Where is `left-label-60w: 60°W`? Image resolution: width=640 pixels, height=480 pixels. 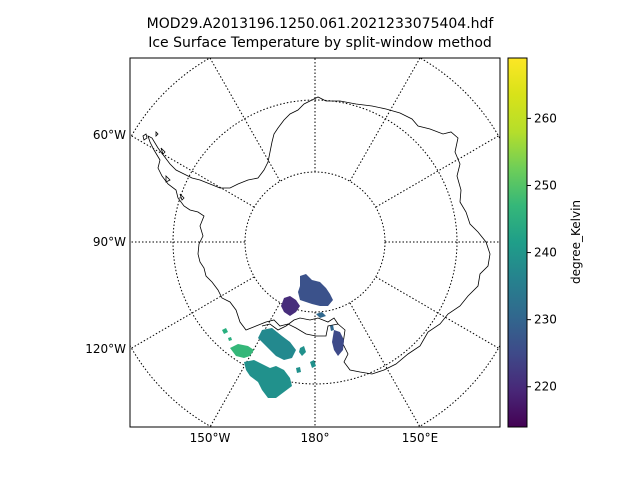 left-label-60w: 60°W is located at coordinates (109, 135).